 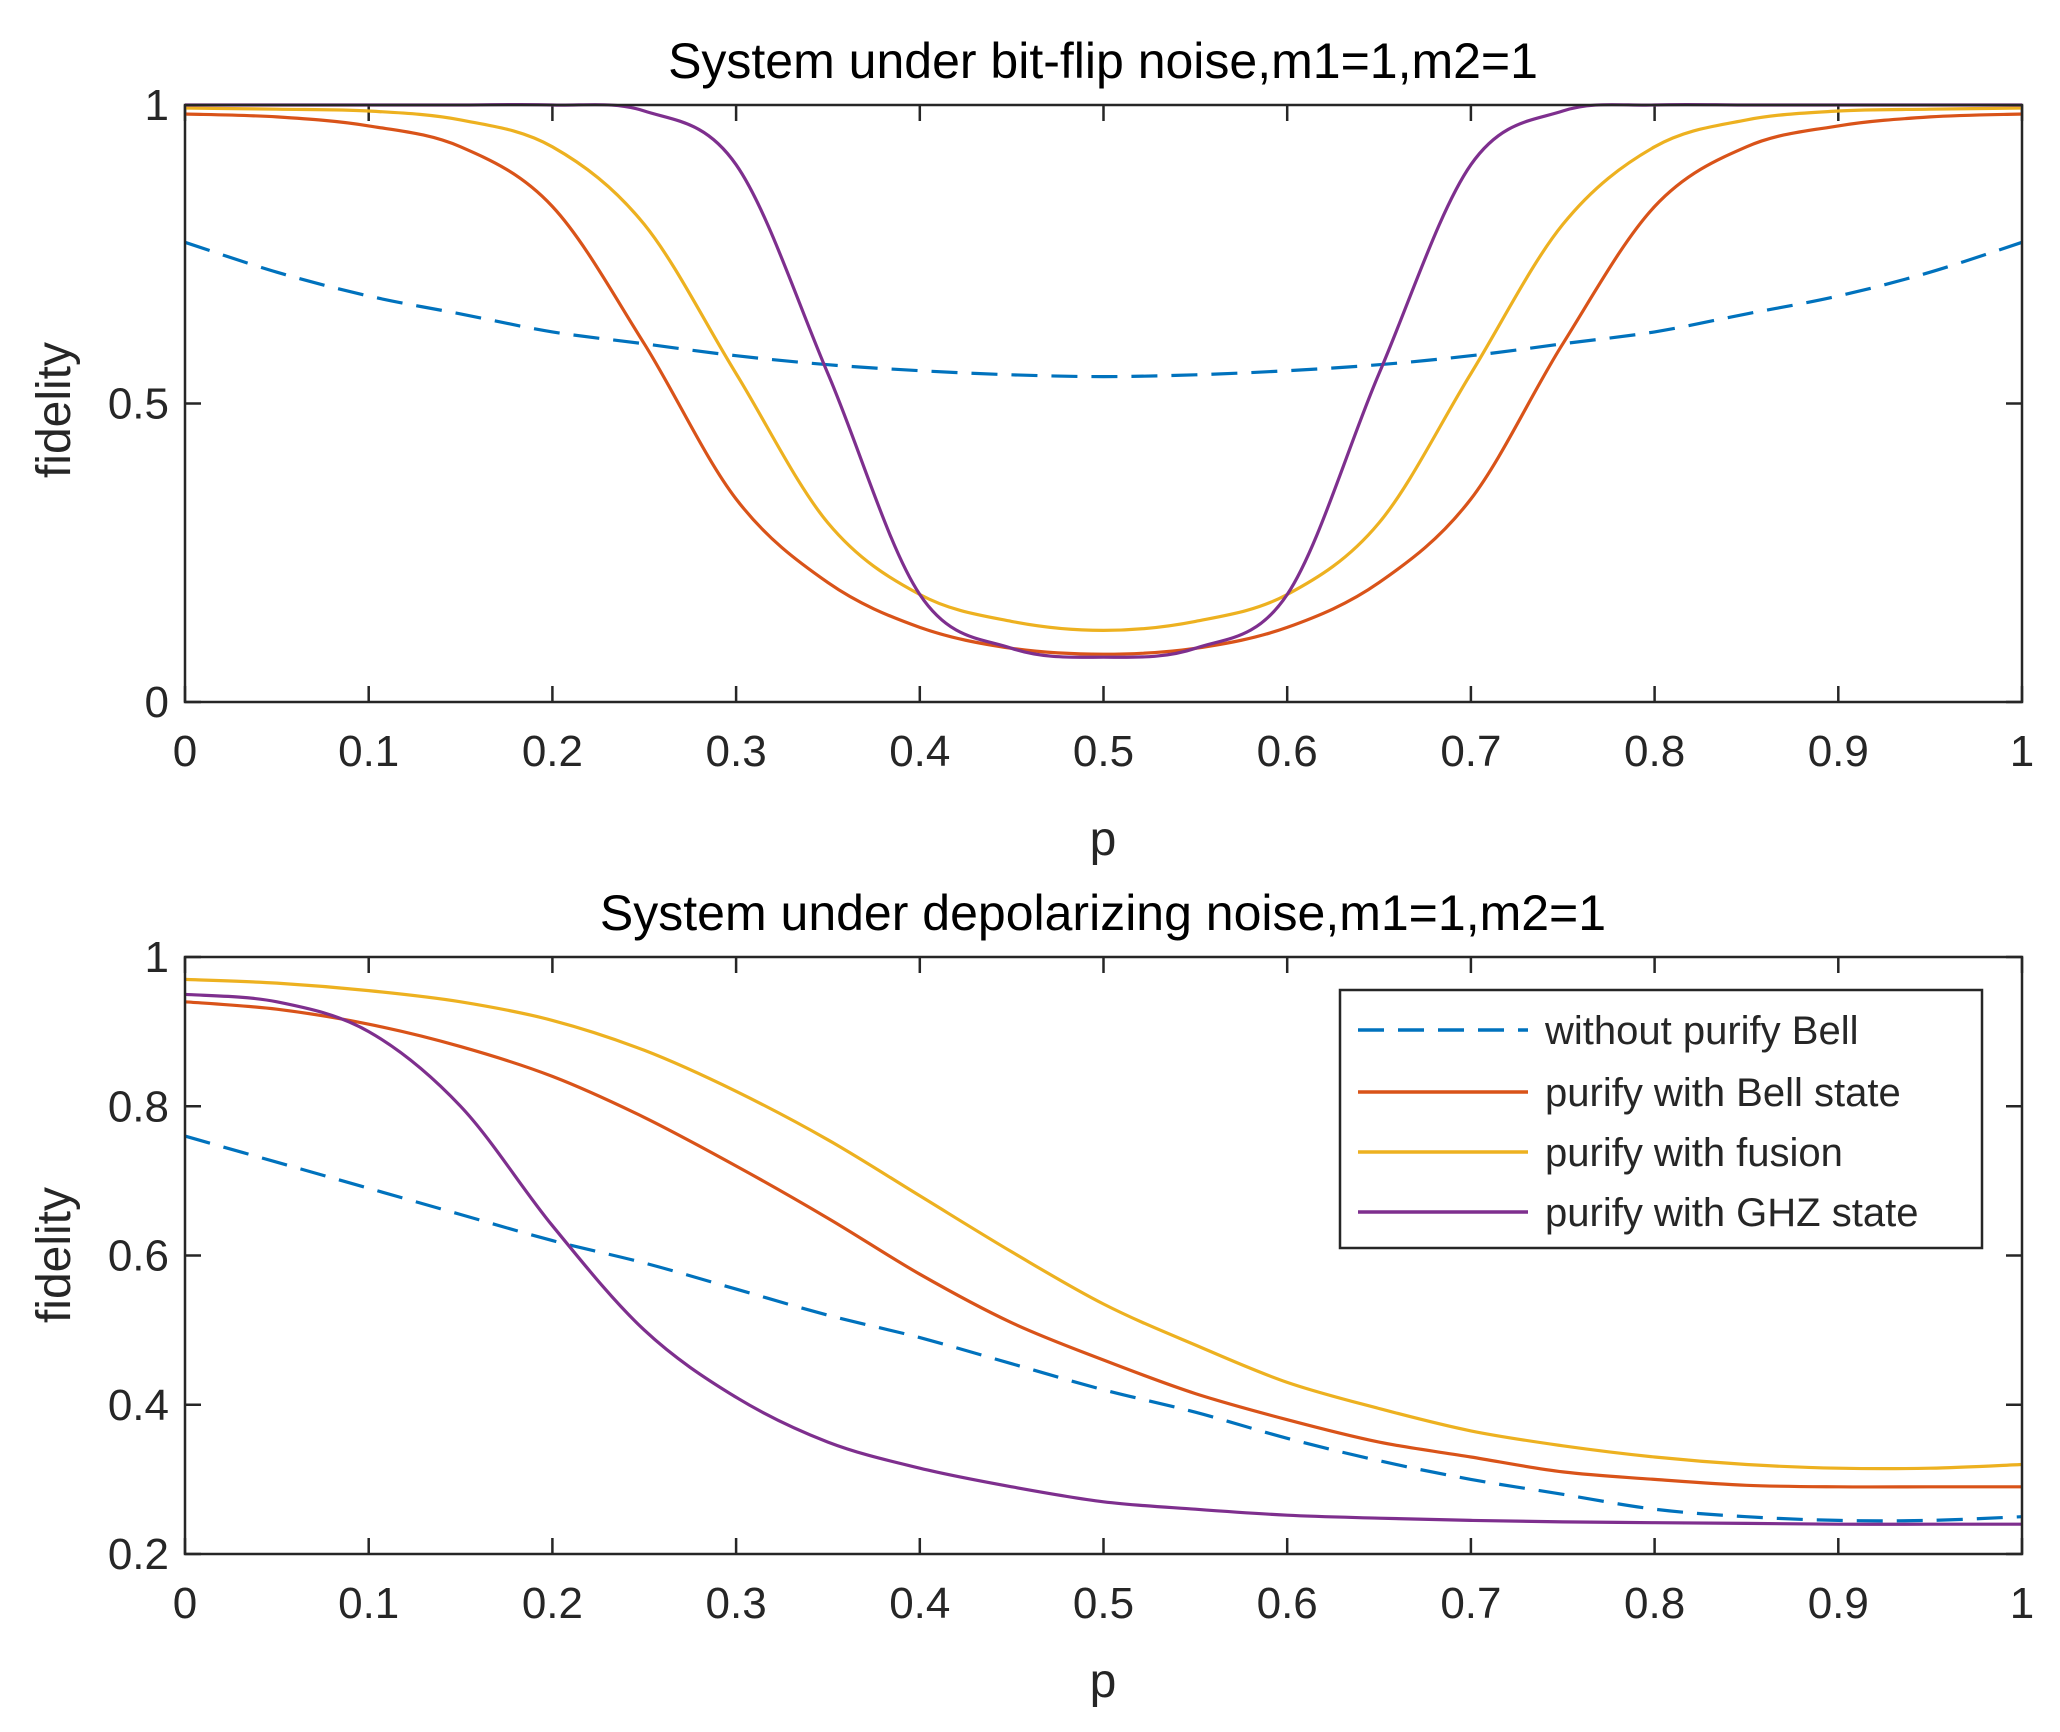 I want to click on legend-box, so click(x=1661, y=1119).